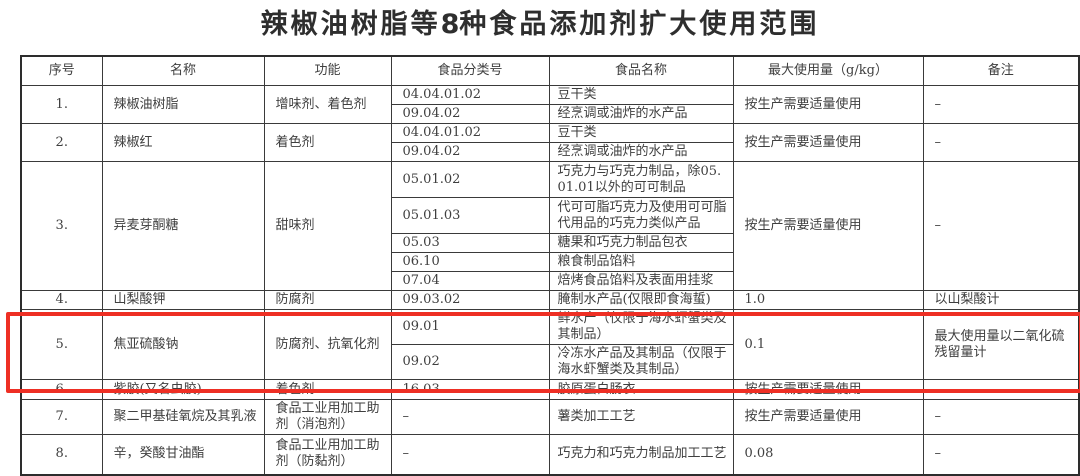 The image size is (1080, 476). I want to click on food-name-cell: 冷冻水产品及其制品（仅限于海水虾蟹类及其制品）, so click(641, 362).